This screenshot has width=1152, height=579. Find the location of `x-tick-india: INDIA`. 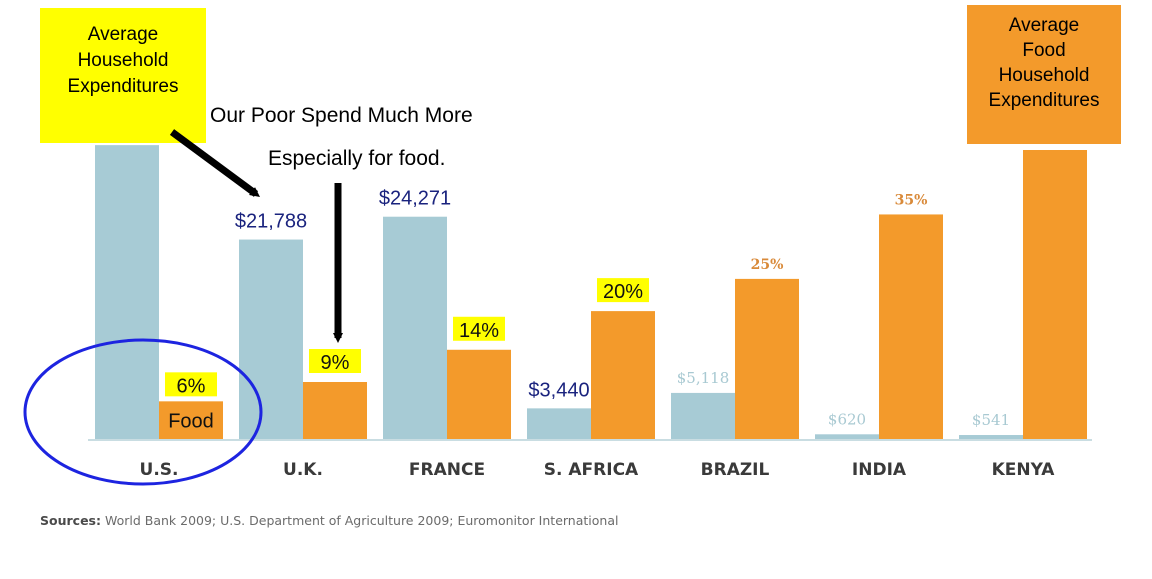

x-tick-india: INDIA is located at coordinates (879, 470).